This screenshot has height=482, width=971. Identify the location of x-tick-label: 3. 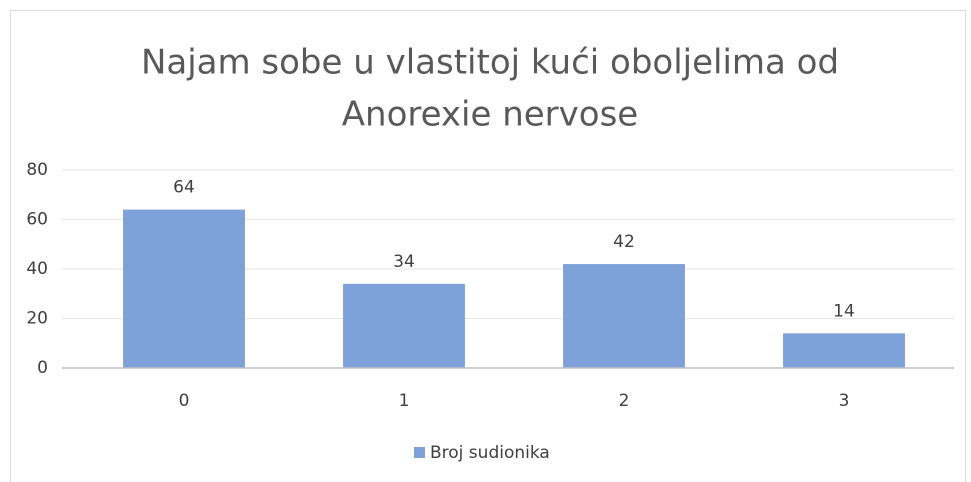
(844, 401).